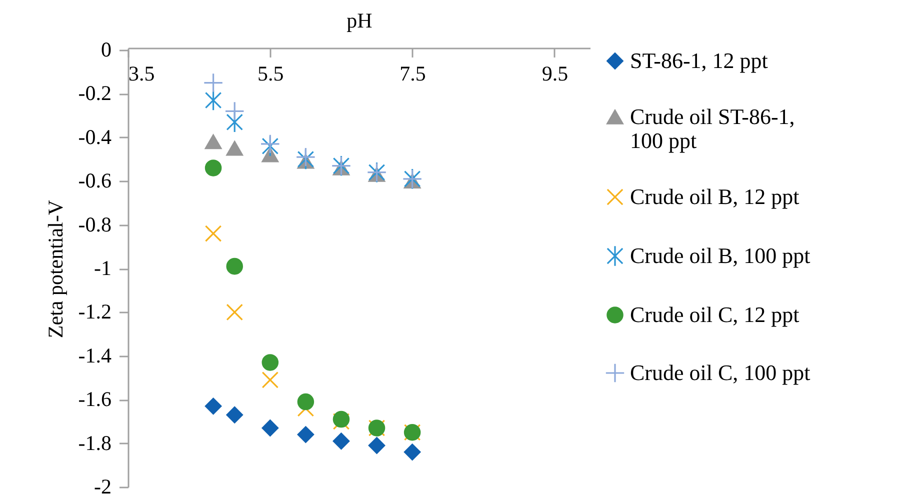  I want to click on y-tick-label: -0.2, so click(95, 93).